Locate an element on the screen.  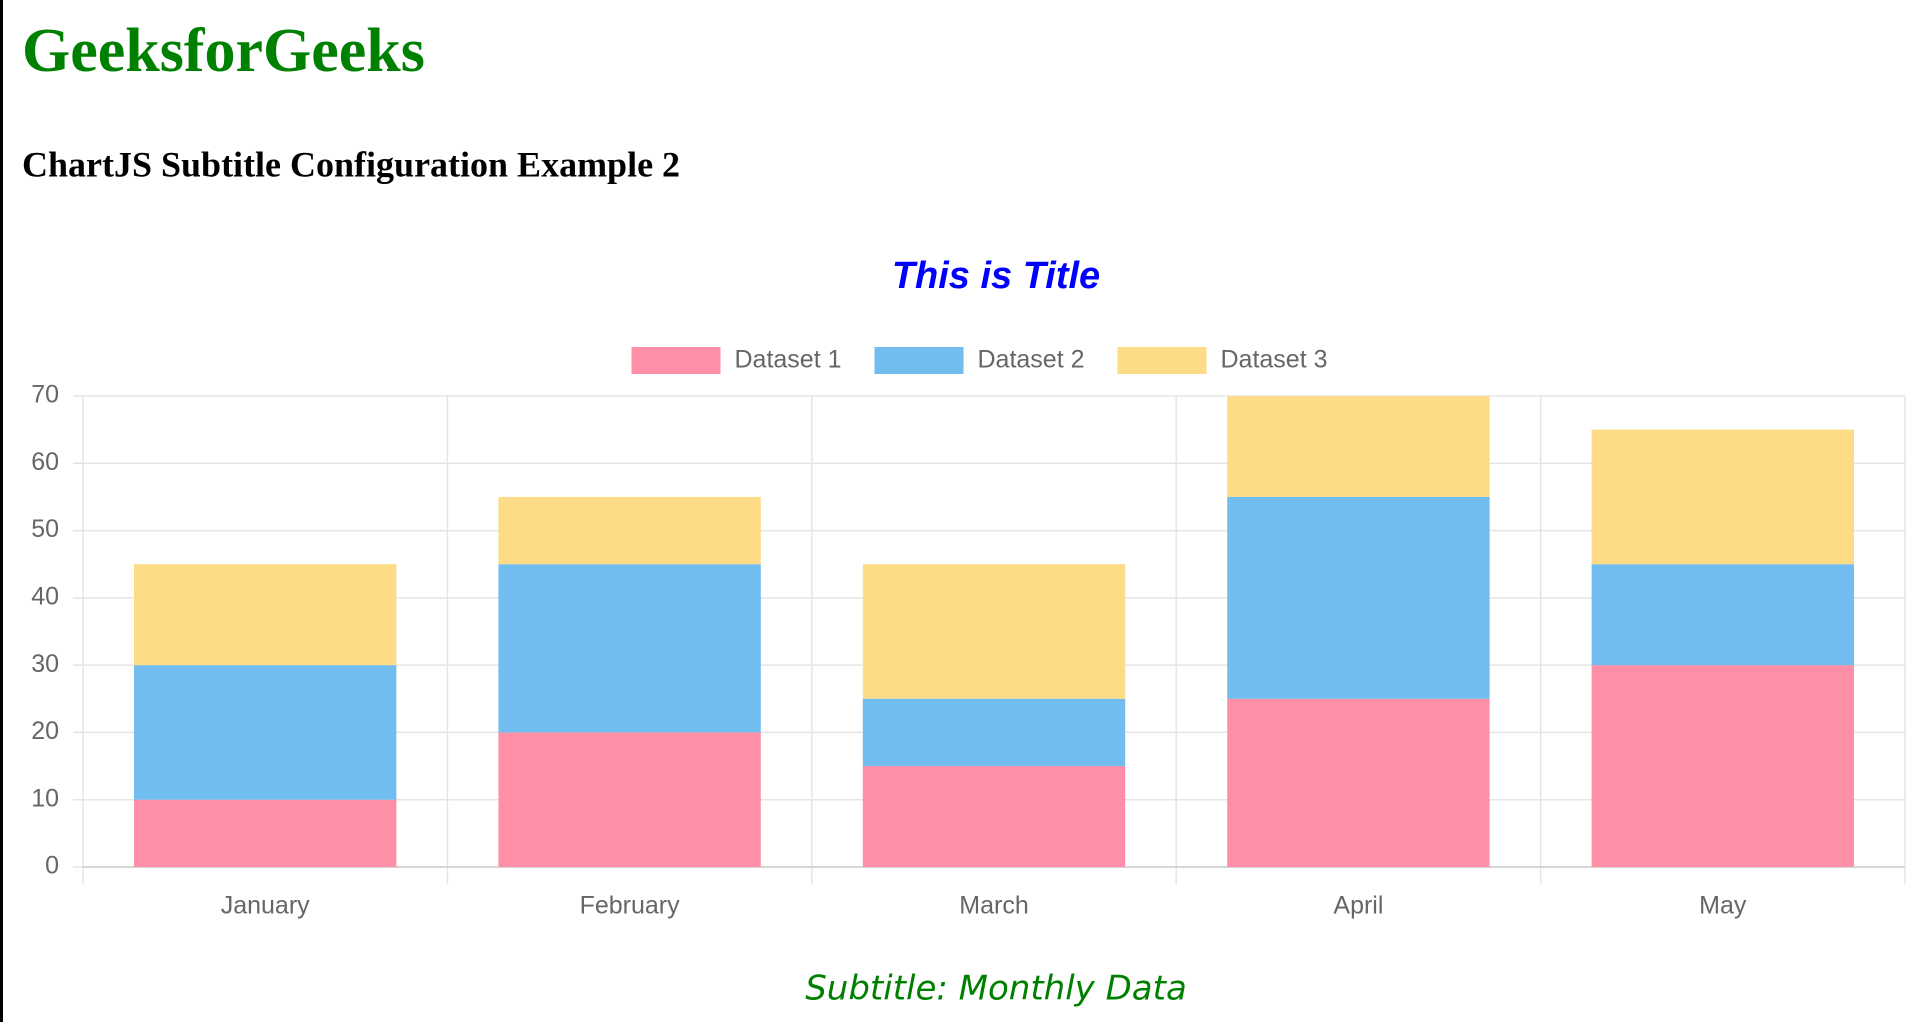
page-title: GeeksforGeeks is located at coordinates (223, 51).